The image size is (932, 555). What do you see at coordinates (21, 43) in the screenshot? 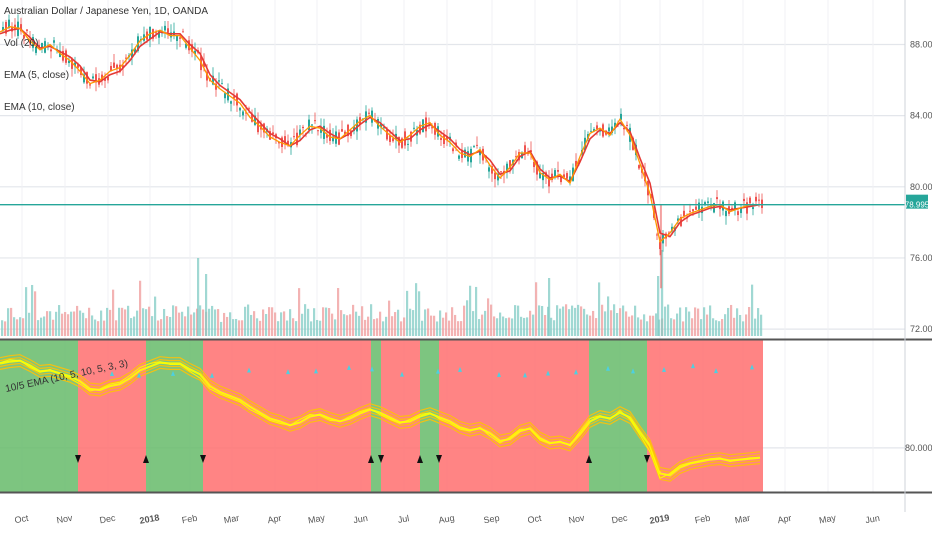
I see `legend-volume: Vol (20)` at bounding box center [21, 43].